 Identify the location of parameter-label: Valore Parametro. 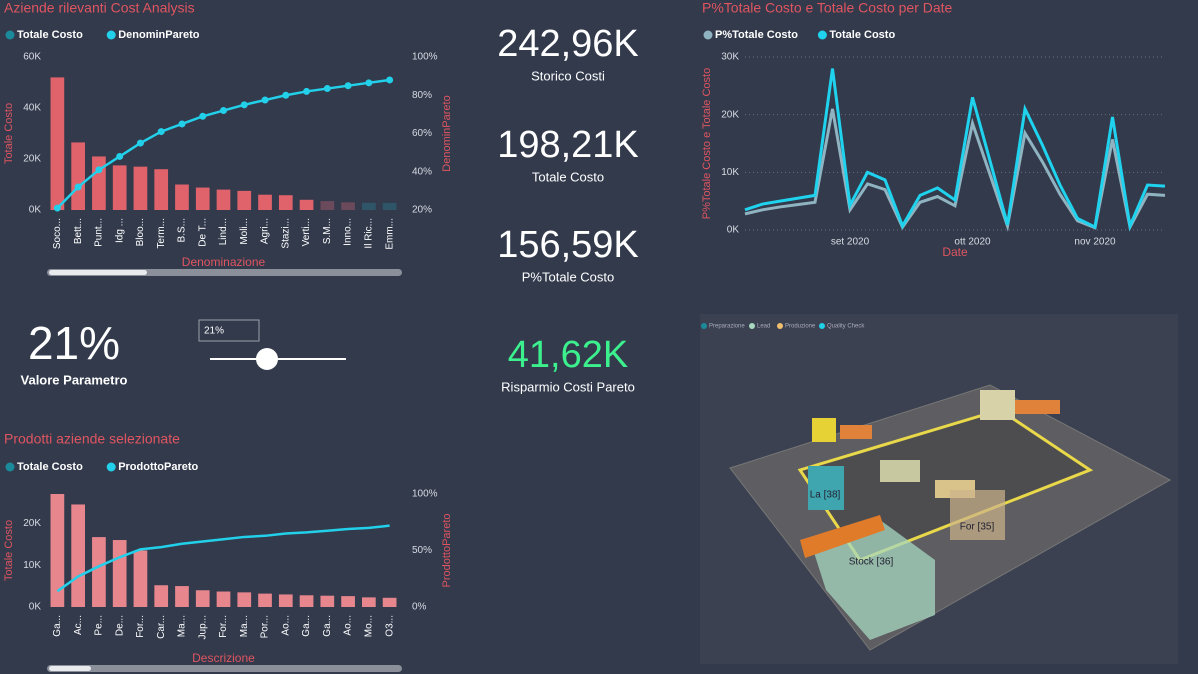
(74, 379).